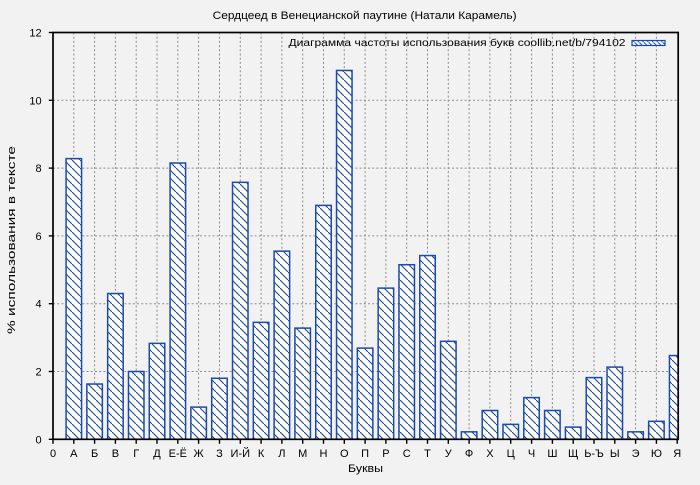 The image size is (700, 485). I want to click on svg-text: Х, so click(490, 454).